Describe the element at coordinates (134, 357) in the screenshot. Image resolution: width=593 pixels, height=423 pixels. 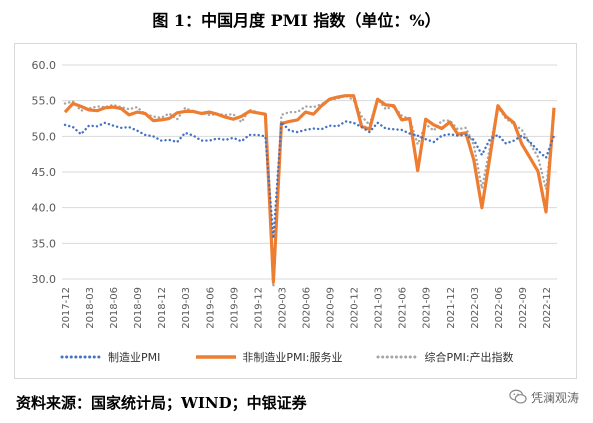
I see `legend-label-manufacturing: 制造业PMI` at that location.